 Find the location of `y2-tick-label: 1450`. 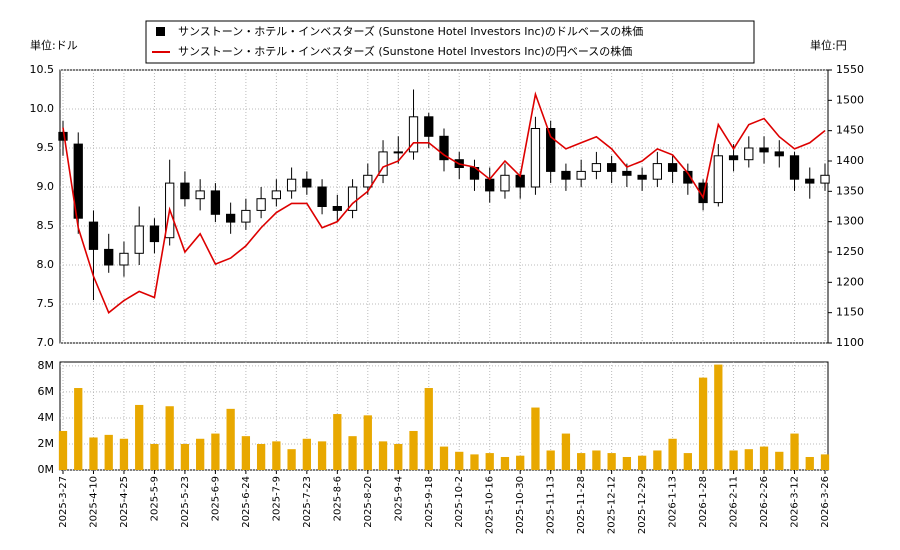

y2-tick-label: 1450 is located at coordinates (850, 130).